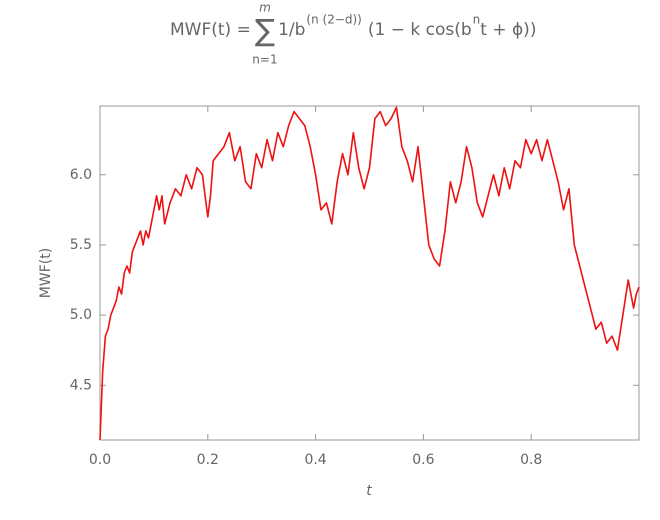 This screenshot has height=520, width=660. I want to click on y-tick-label: 4.5, so click(81, 385).